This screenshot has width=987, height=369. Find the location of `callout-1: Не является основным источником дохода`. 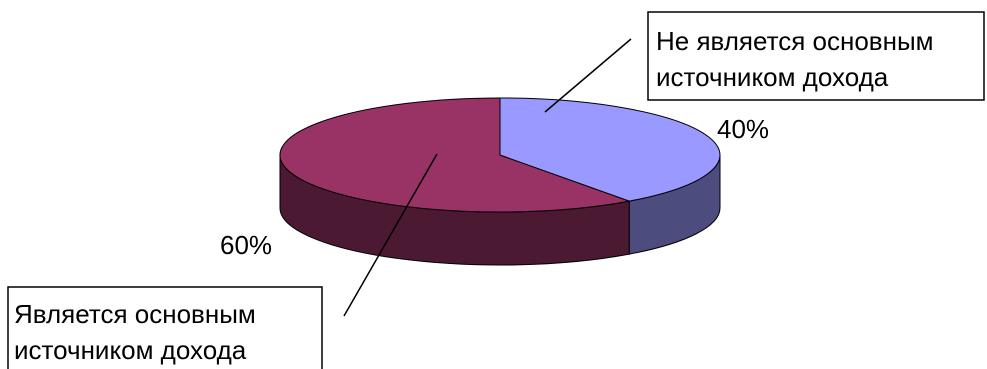

callout-1: Не является основным источником дохода is located at coordinates (816, 56).